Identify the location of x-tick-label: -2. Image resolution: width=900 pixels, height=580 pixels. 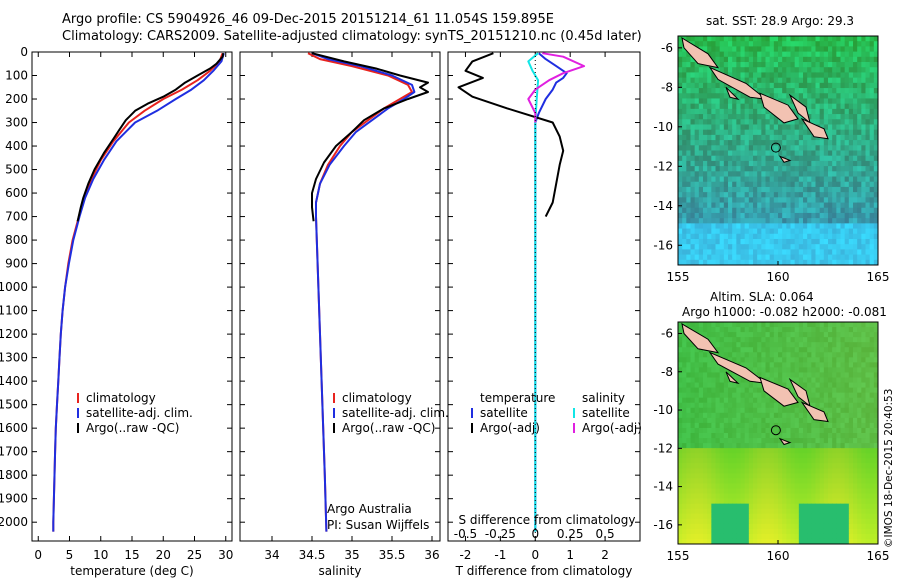
(465, 555).